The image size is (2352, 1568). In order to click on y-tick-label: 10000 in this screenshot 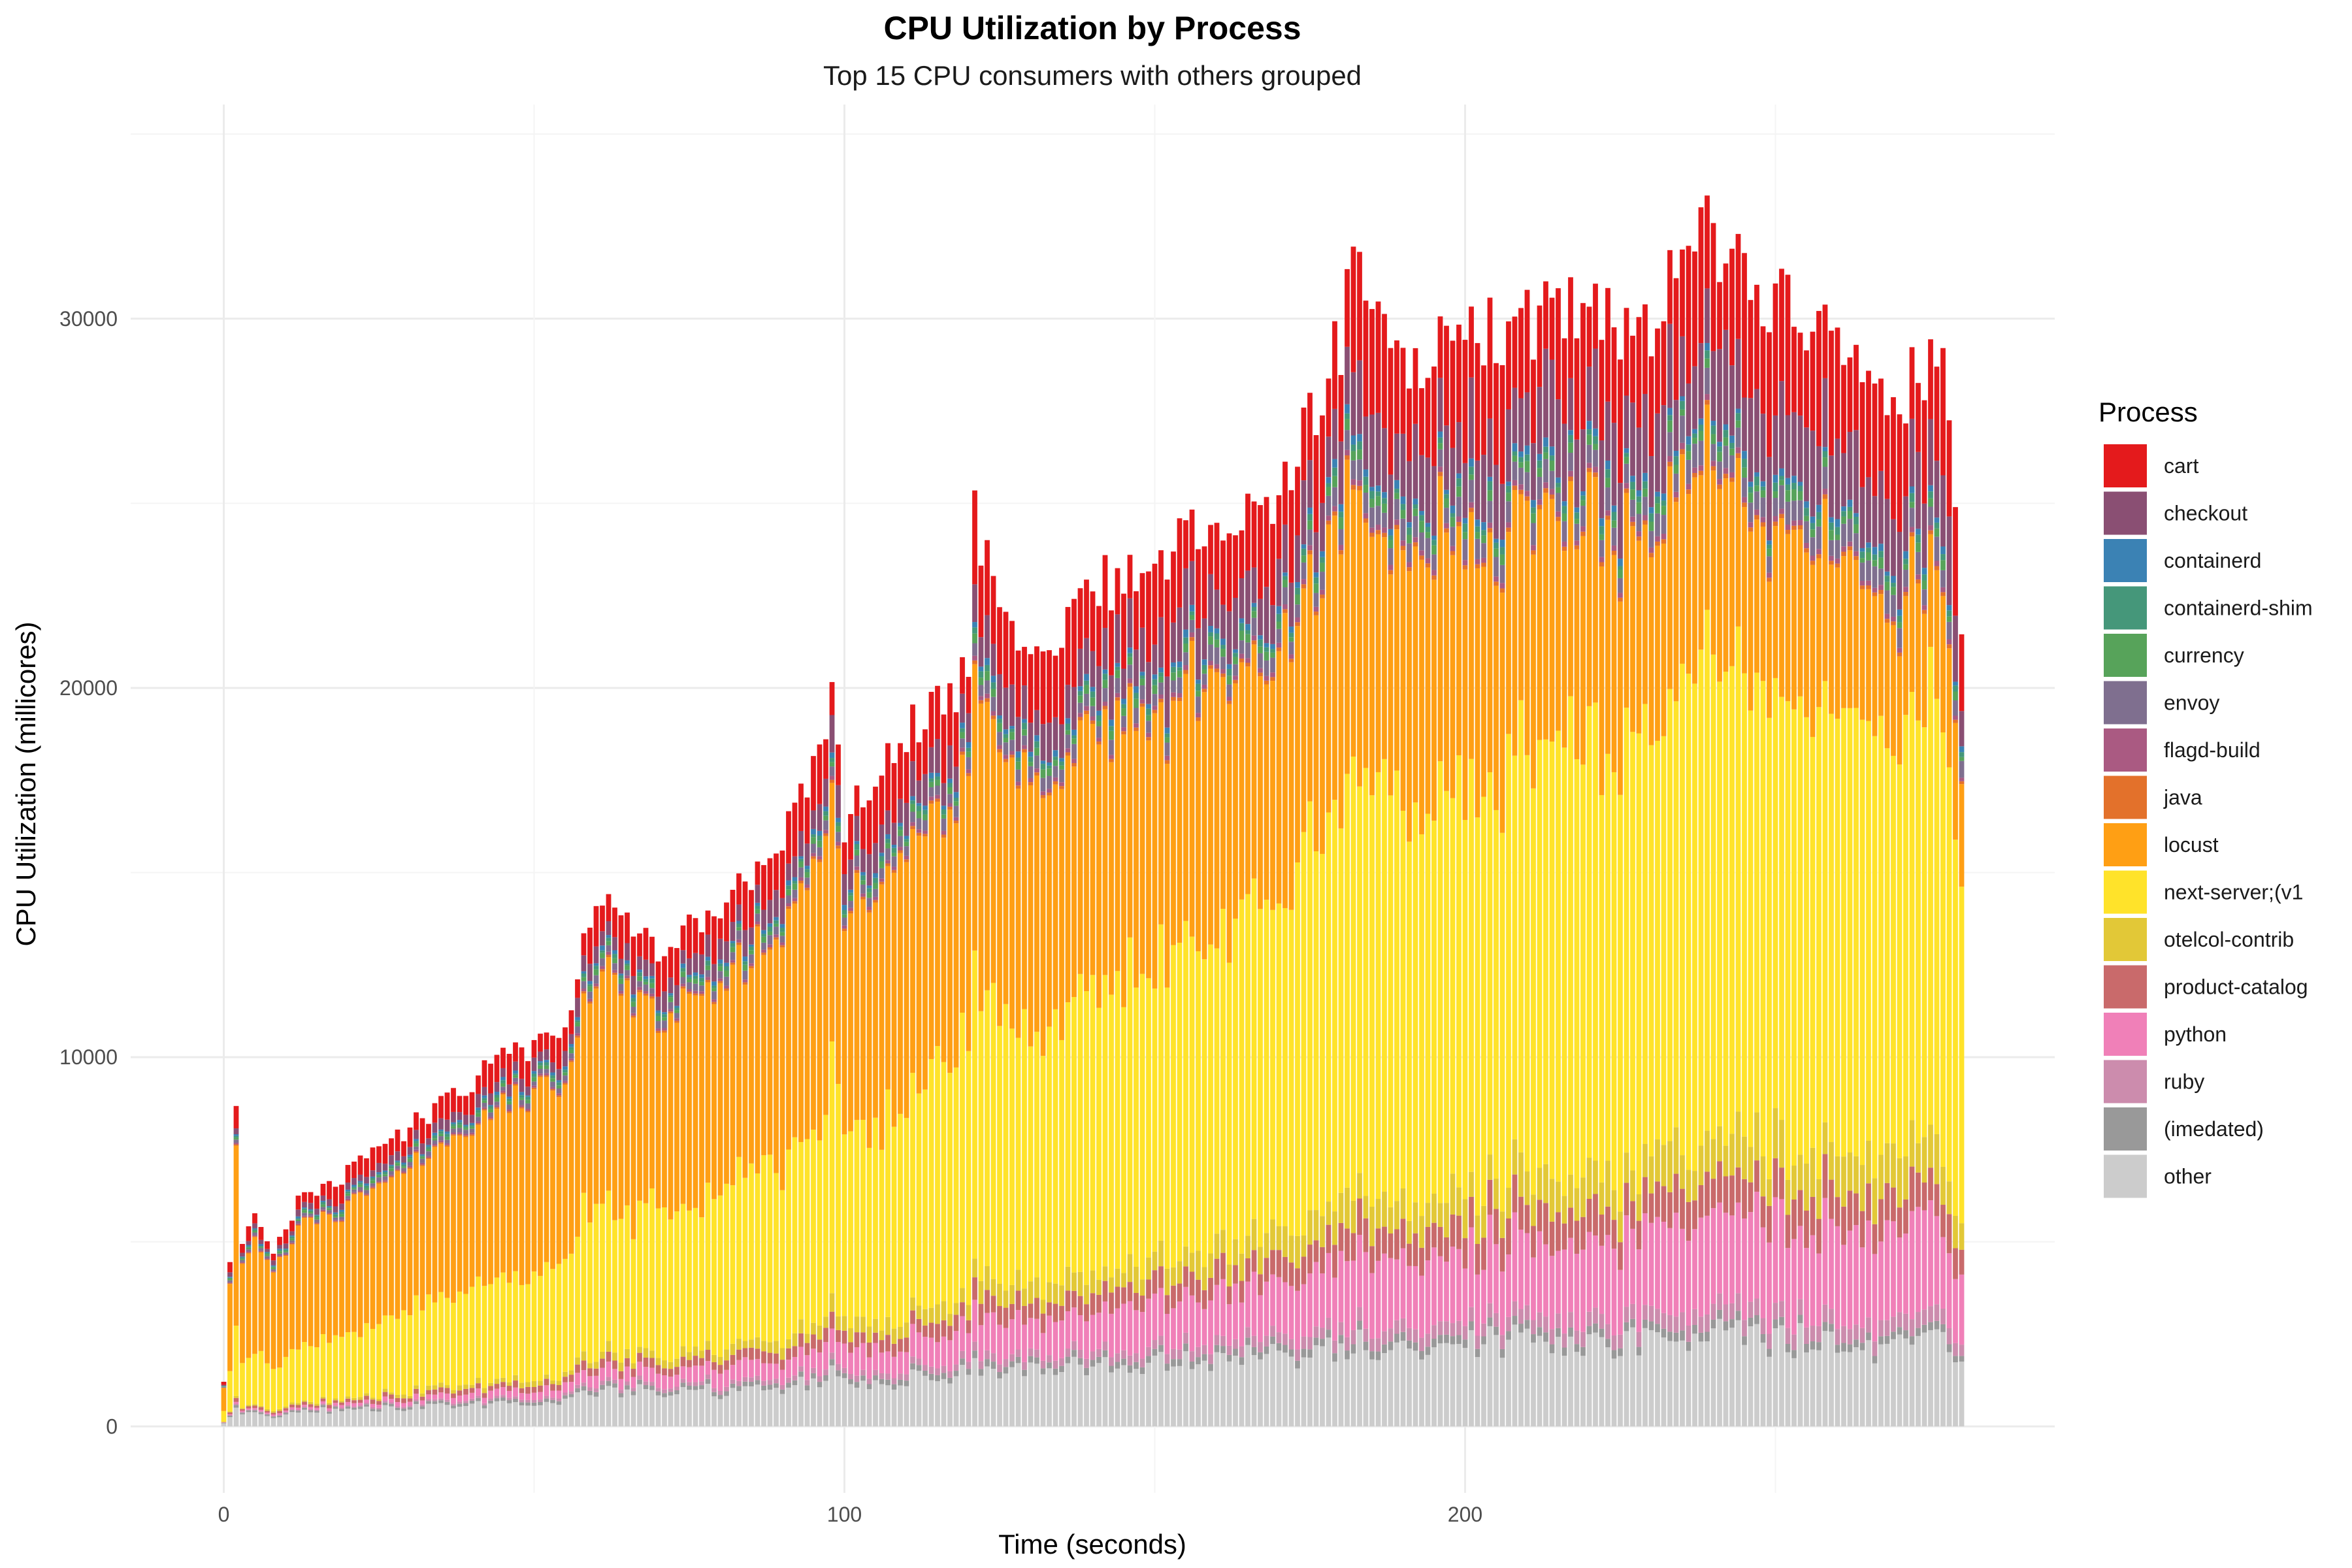, I will do `click(88, 1057)`.